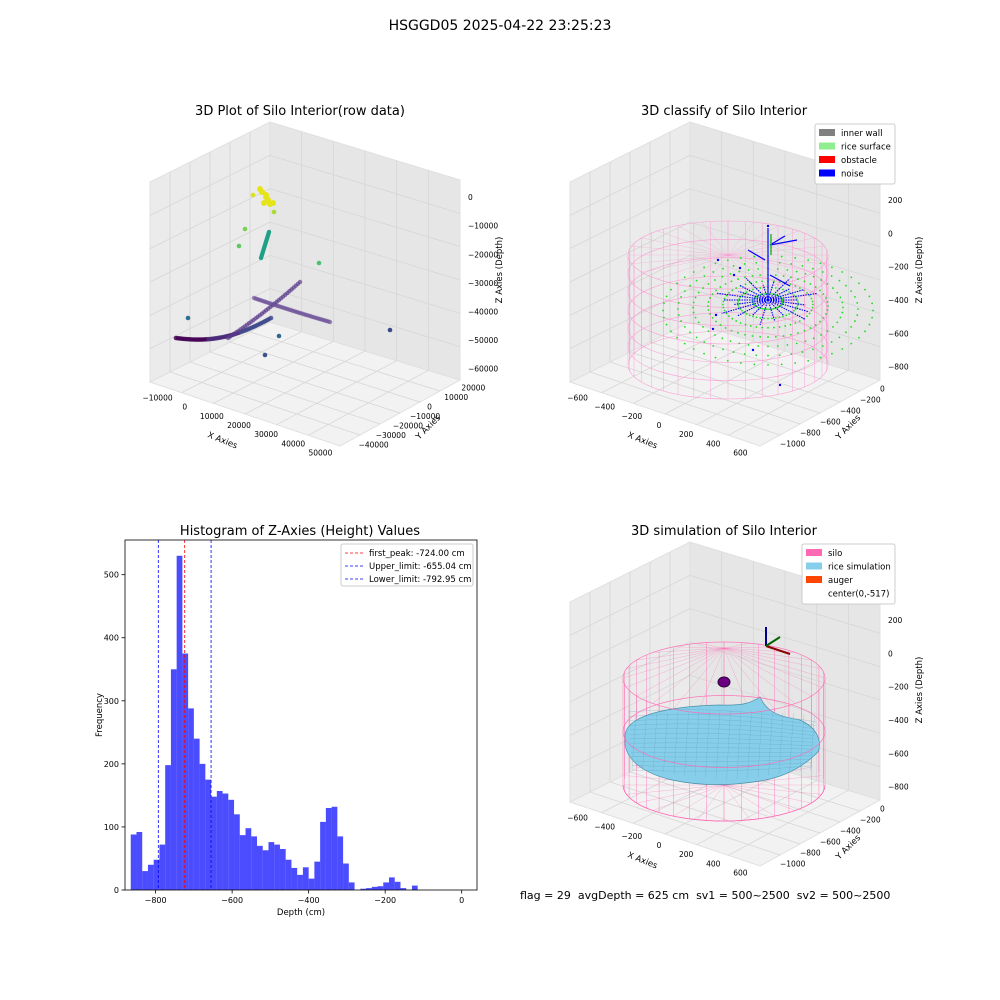 This screenshot has width=1000, height=1000. Describe the element at coordinates (604, 827) in the screenshot. I see `x-tick-label: −400` at that location.